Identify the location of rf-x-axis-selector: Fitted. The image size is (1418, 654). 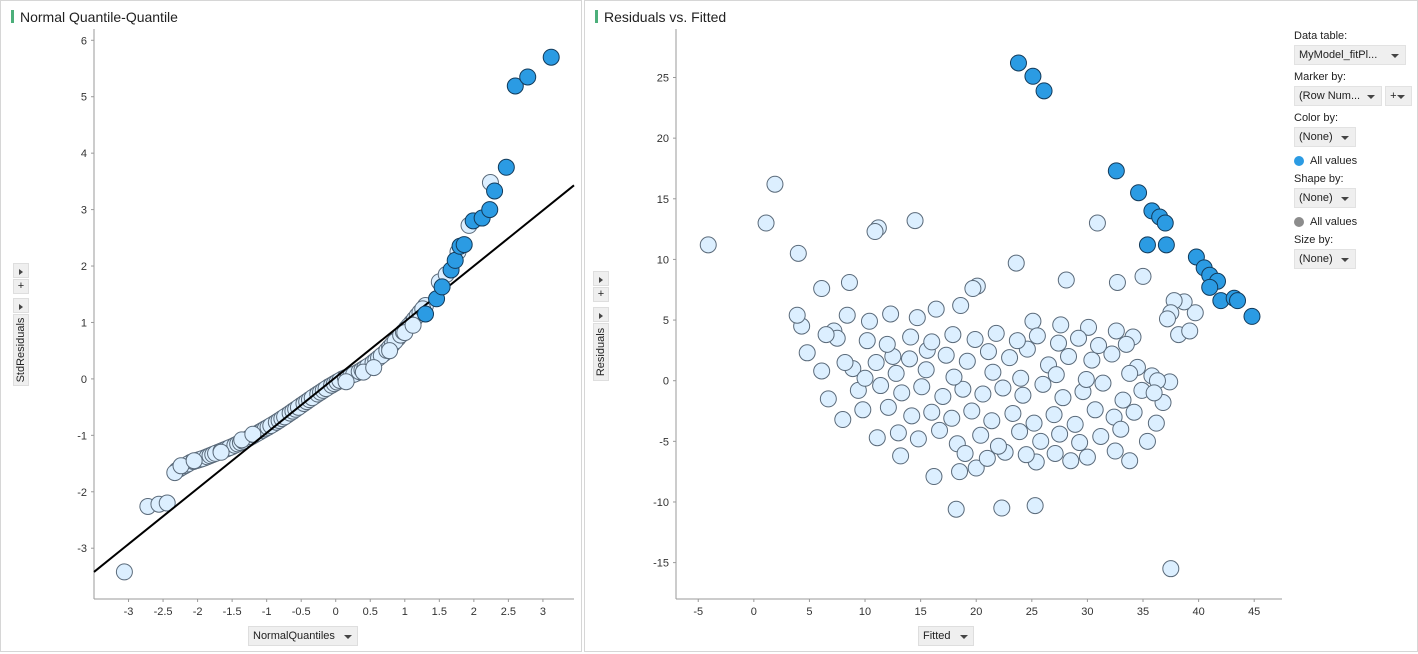
(946, 636).